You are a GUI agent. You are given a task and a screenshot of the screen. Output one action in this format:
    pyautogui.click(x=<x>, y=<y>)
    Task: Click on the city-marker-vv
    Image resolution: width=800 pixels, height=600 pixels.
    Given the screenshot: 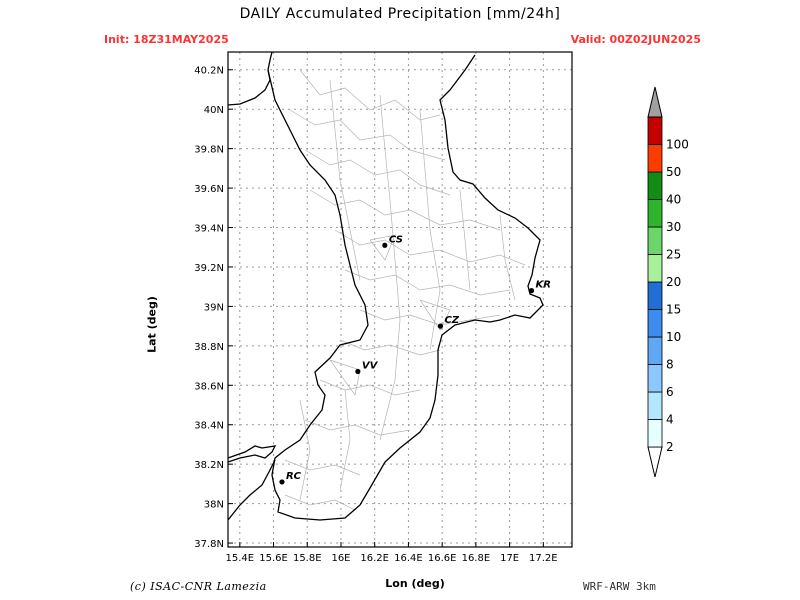 What is the action you would take?
    pyautogui.click(x=358, y=371)
    